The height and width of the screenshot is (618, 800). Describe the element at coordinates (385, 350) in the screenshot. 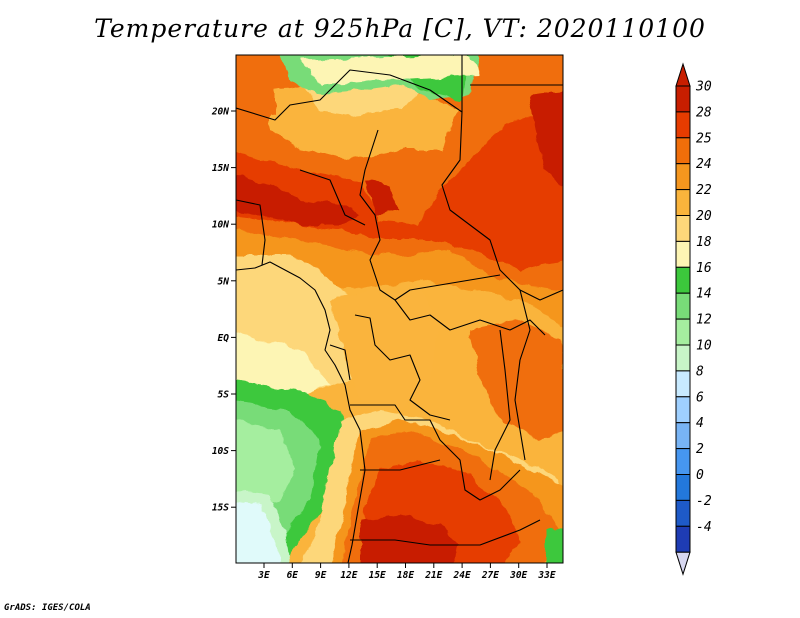

I see `temperature-contour-t22` at that location.